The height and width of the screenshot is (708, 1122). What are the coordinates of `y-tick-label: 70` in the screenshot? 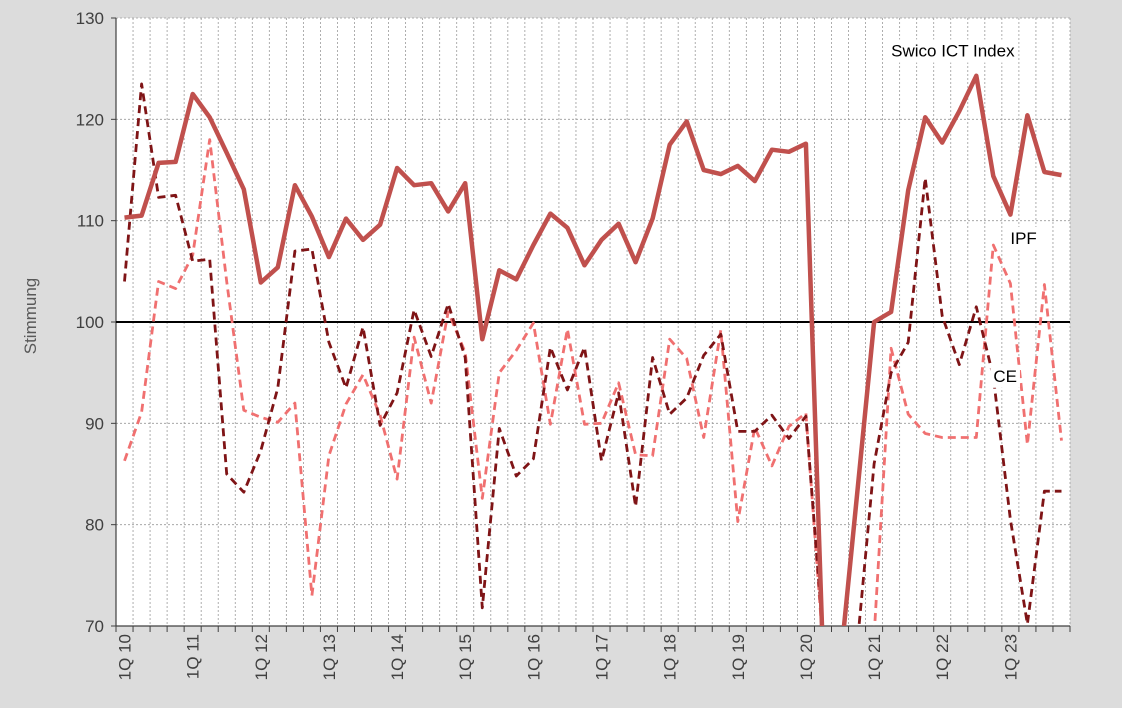 It's located at (94, 626).